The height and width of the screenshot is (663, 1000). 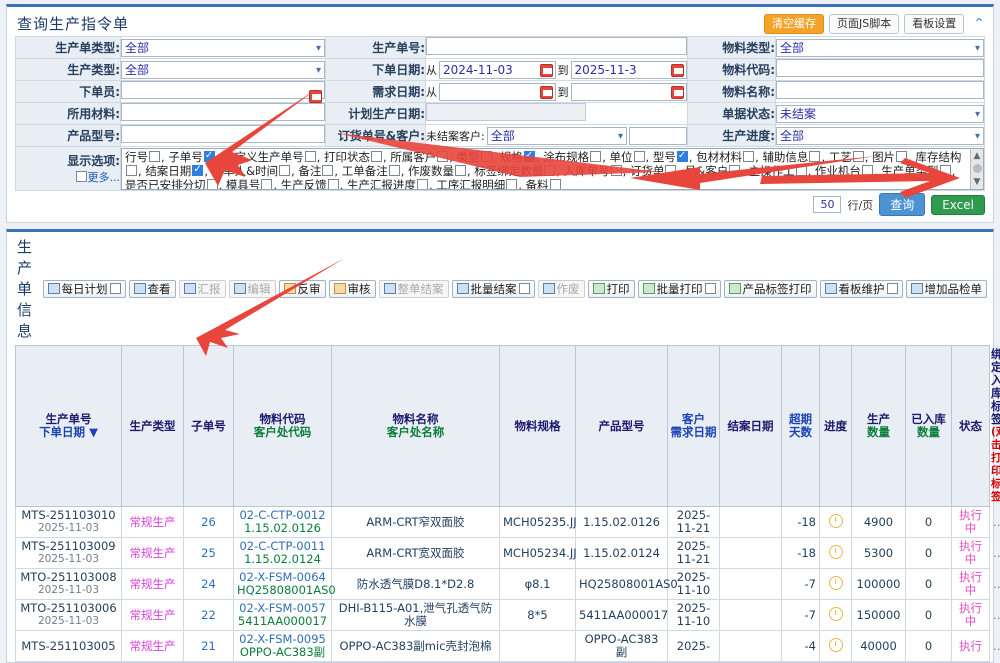 I want to click on column-header-超期: 超期 天数, so click(x=800, y=426).